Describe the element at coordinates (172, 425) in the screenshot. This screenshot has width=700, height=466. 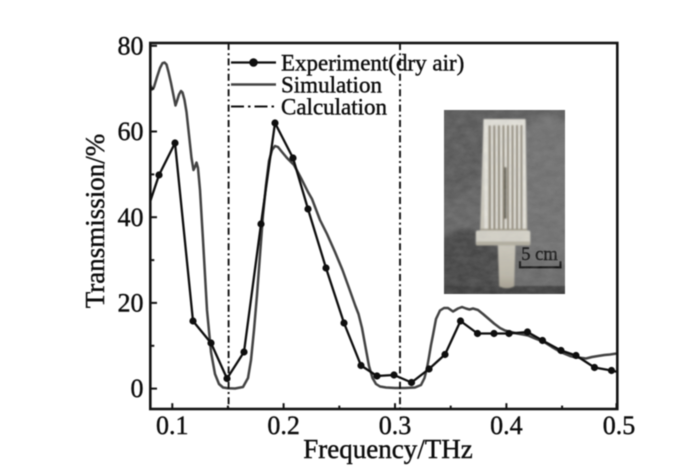
I see `svg-text: 0.1` at that location.